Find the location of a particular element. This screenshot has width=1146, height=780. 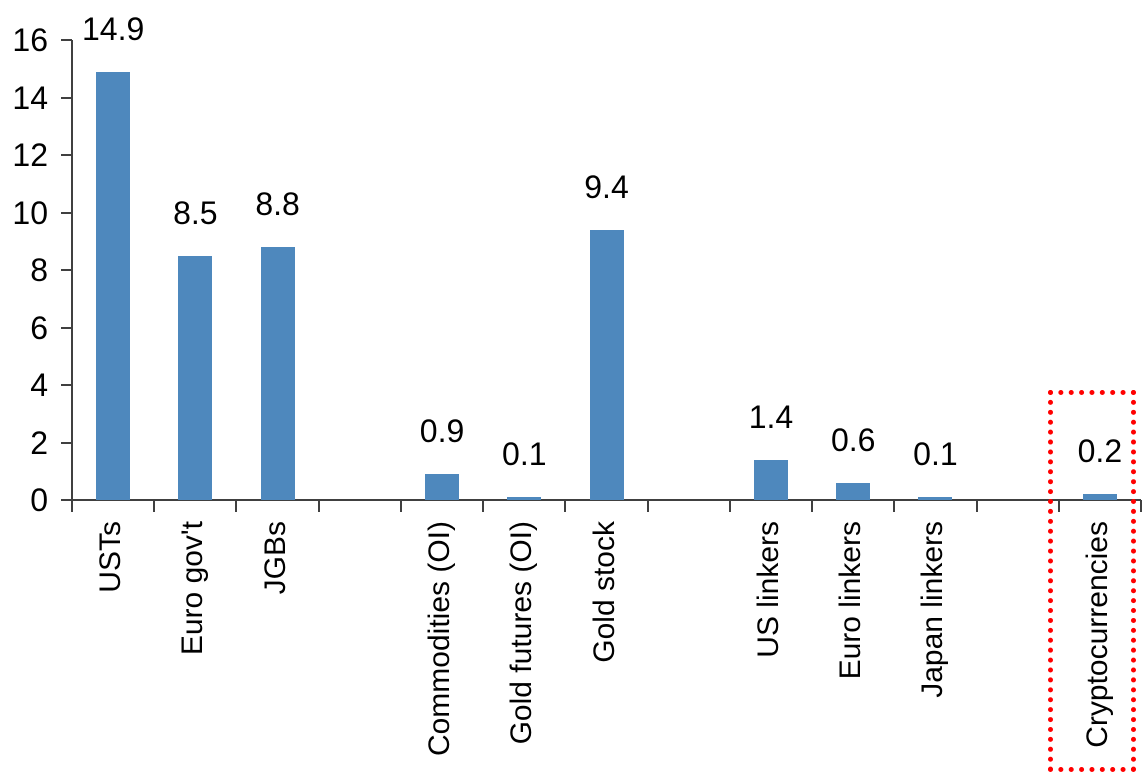

bar-euro-gov-t is located at coordinates (195, 377).